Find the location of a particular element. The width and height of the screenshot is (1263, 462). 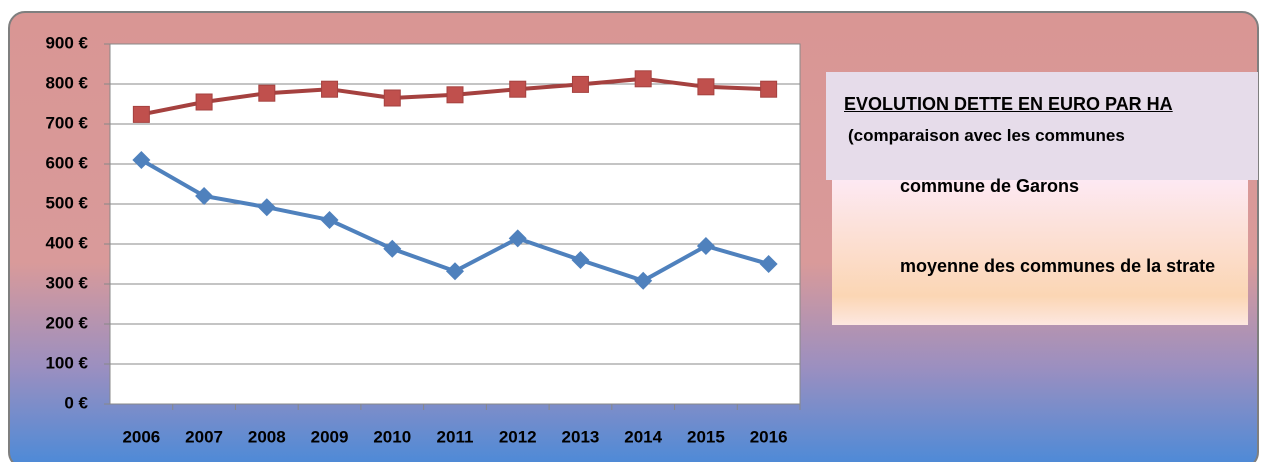

y-tick-label: 900 € is located at coordinates (66, 42).